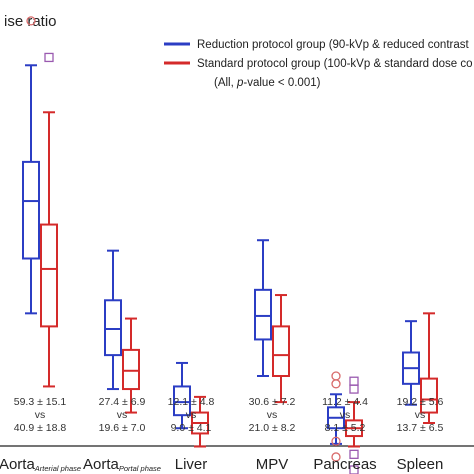 Image resolution: width=474 pixels, height=474 pixels. I want to click on stat-standard-2: 19.6 ± 7.0, so click(122, 428).